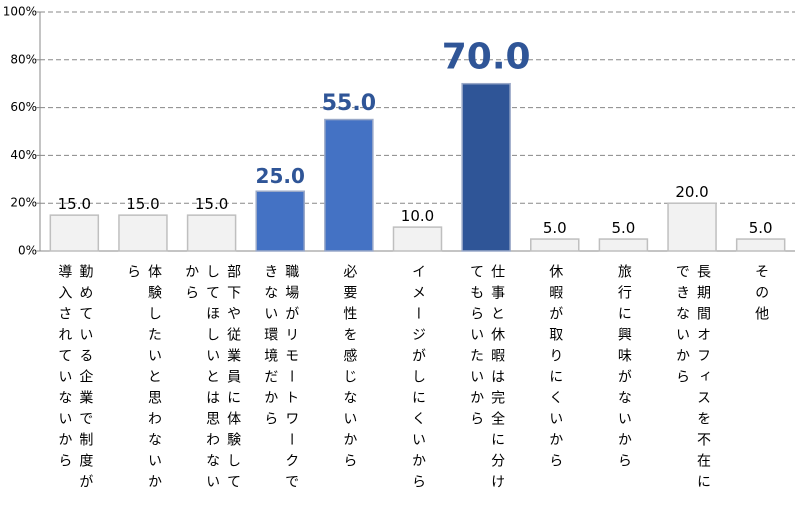 This screenshot has height=526, width=804. What do you see at coordinates (75, 379) in the screenshot?
I see `x-tick-label: 勤めている企業で制度が導入されていないから` at bounding box center [75, 379].